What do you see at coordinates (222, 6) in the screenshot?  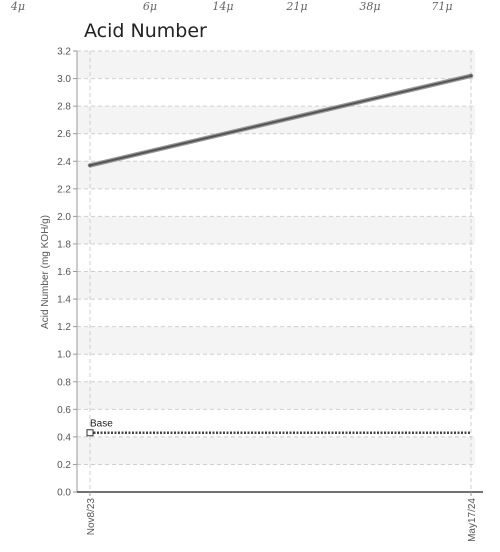 I see `top-tick-label: 14μ` at bounding box center [222, 6].